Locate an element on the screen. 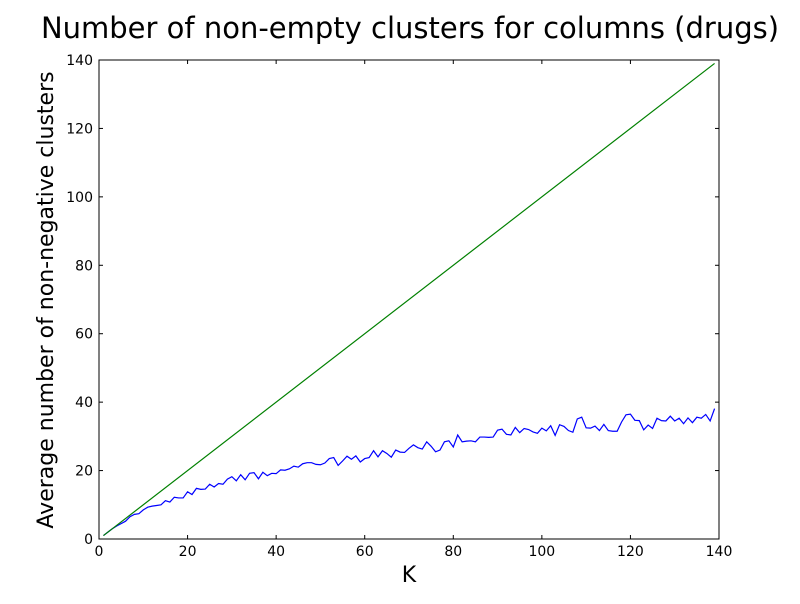 This screenshot has height=604, width=800. x-tick-label: 60 is located at coordinates (365, 552).